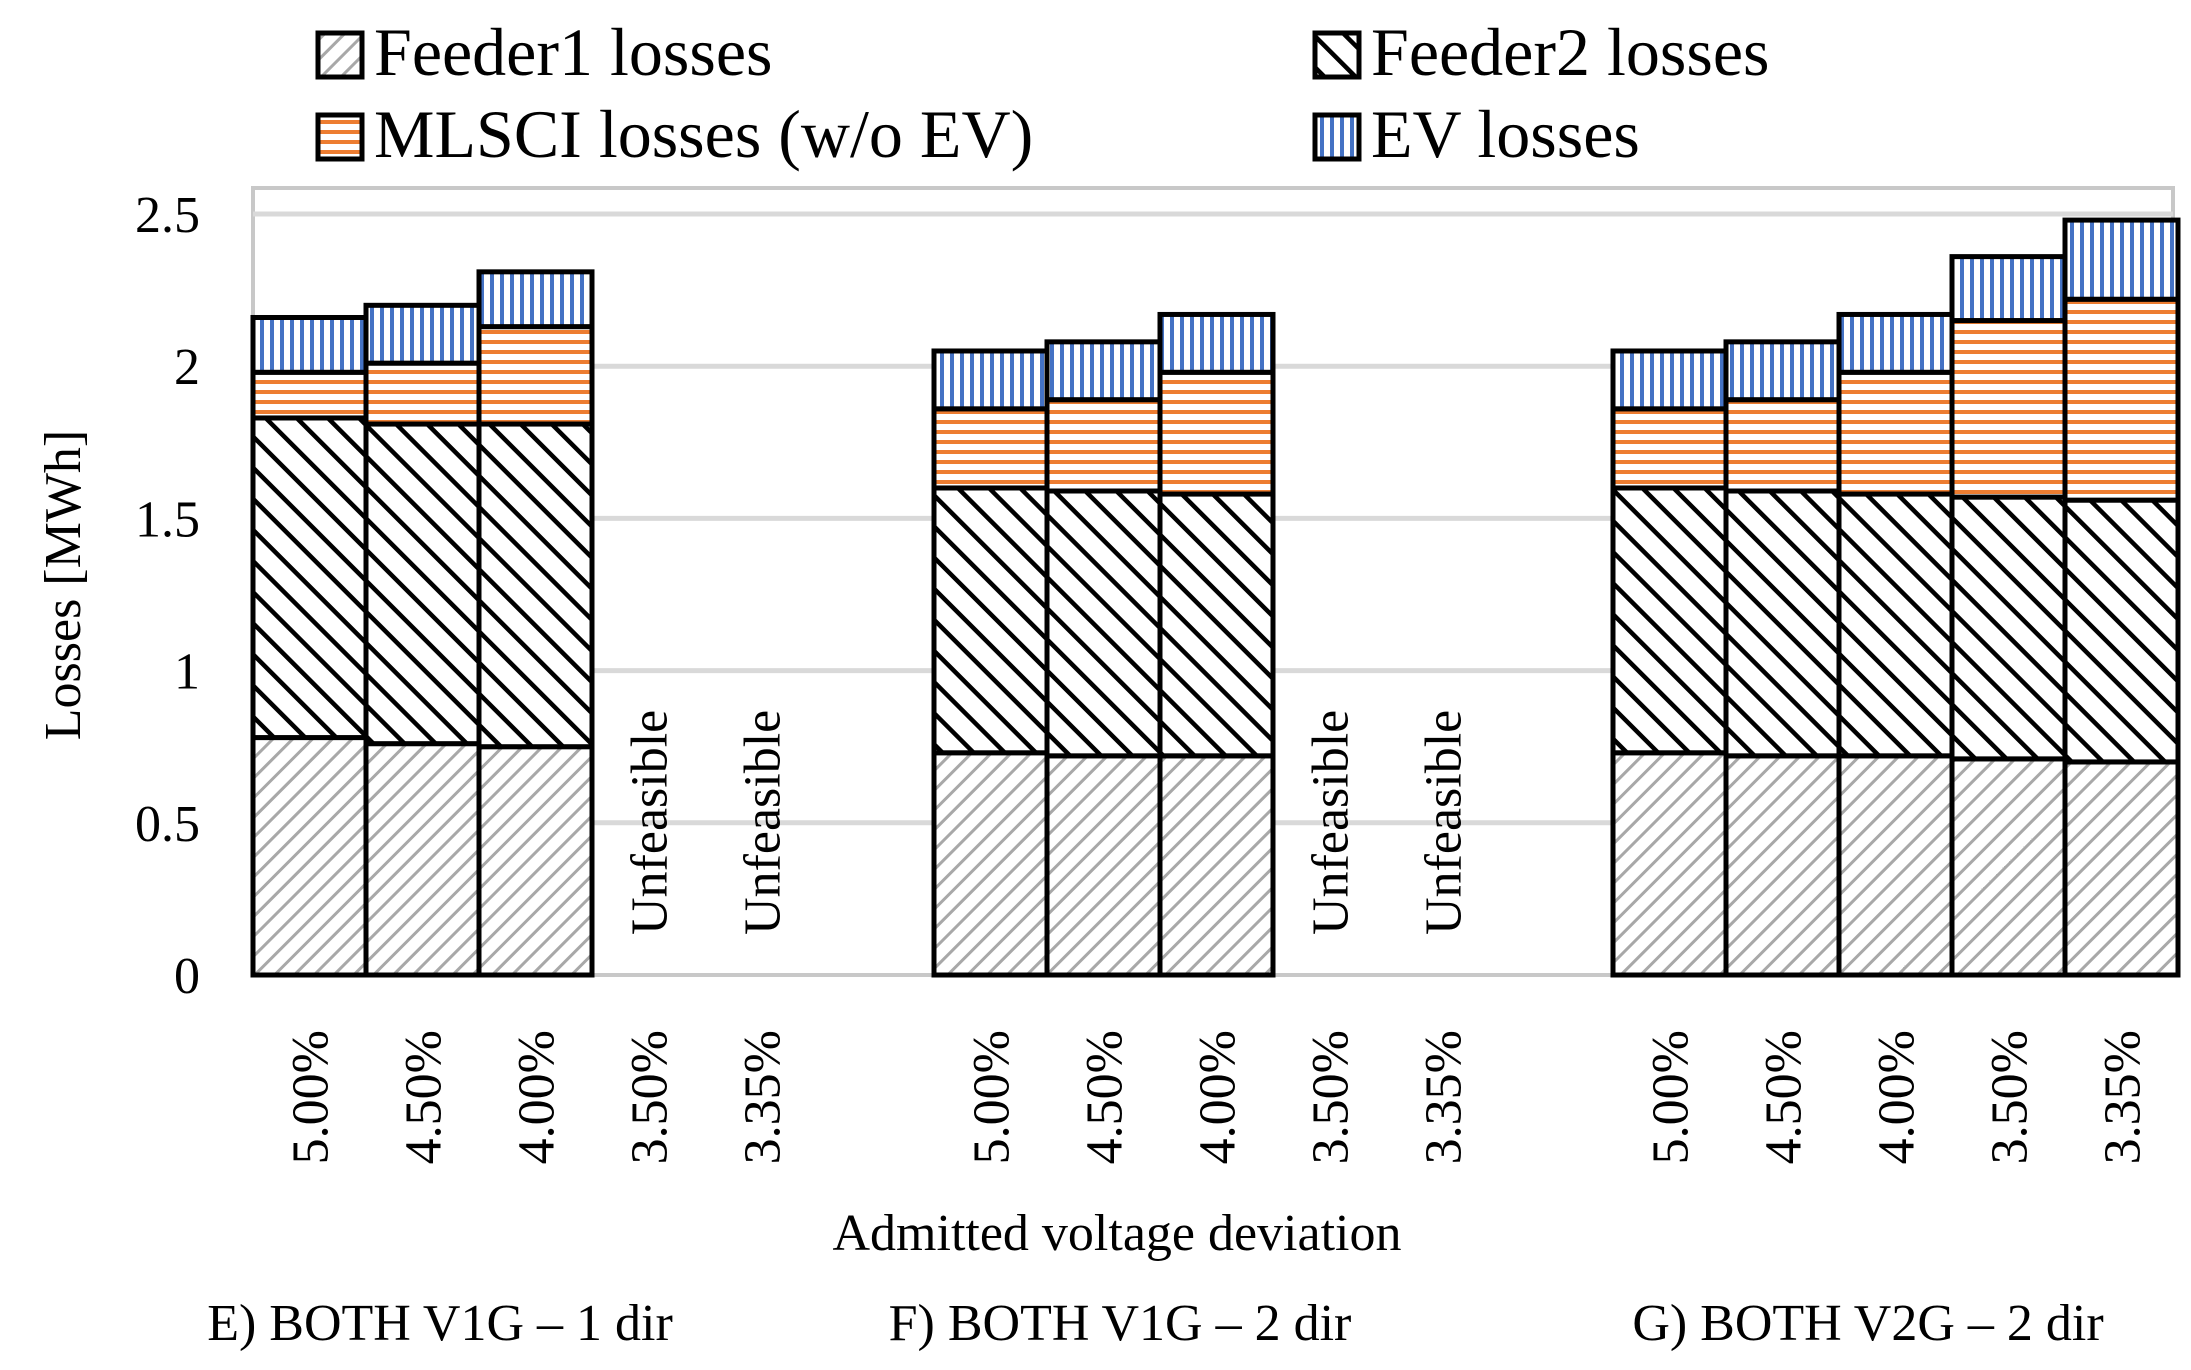 This screenshot has height=1370, width=2191. What do you see at coordinates (187, 976) in the screenshot?
I see `y-tick-label: 0` at bounding box center [187, 976].